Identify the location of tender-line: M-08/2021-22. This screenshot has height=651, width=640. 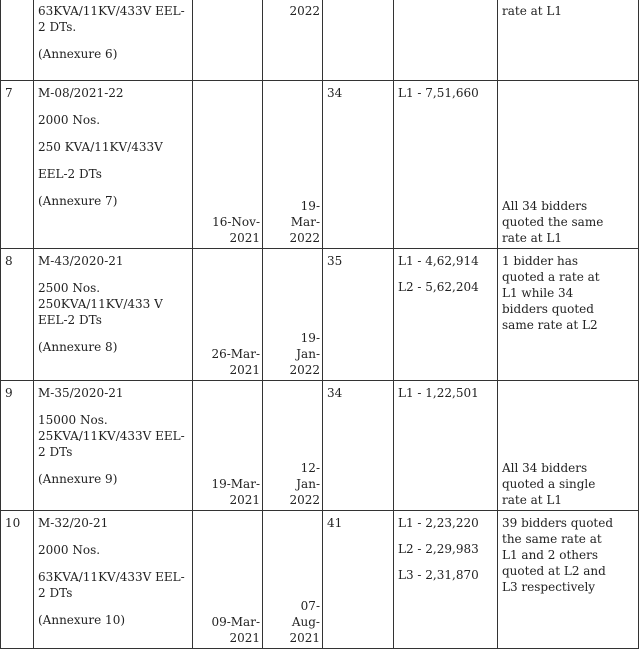
(81, 93).